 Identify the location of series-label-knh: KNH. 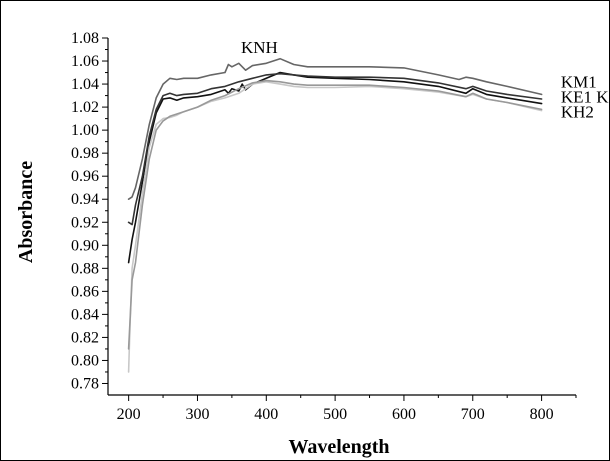
(259, 47).